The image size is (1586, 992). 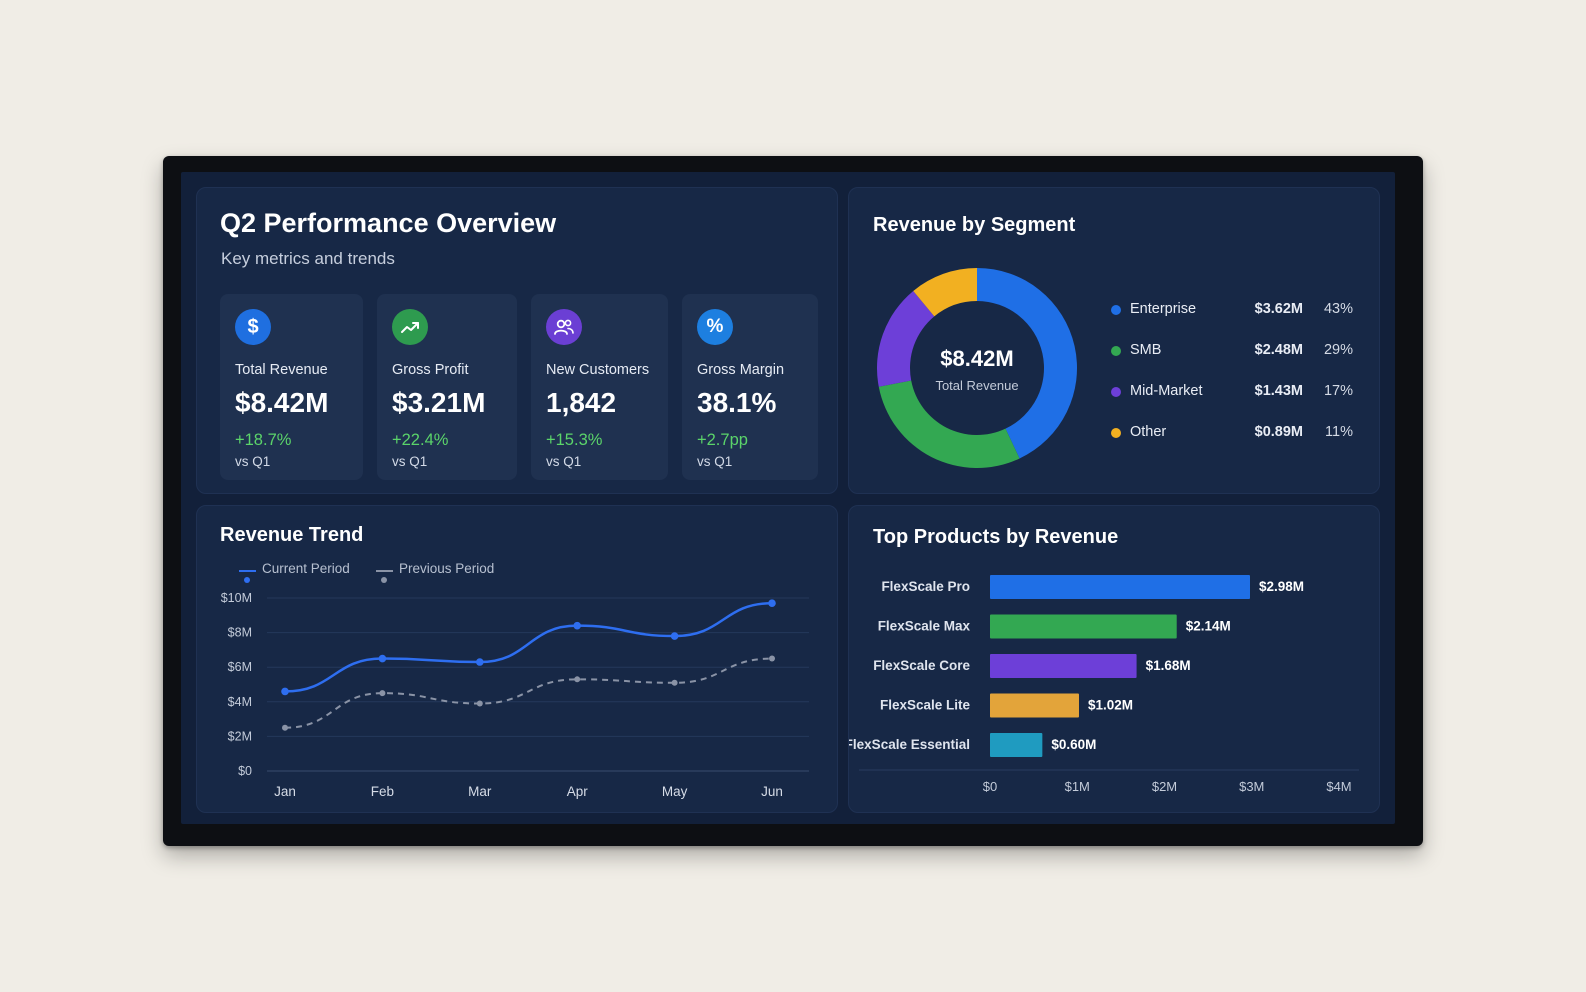 I want to click on y-tick-label: $10M, so click(x=236, y=598).